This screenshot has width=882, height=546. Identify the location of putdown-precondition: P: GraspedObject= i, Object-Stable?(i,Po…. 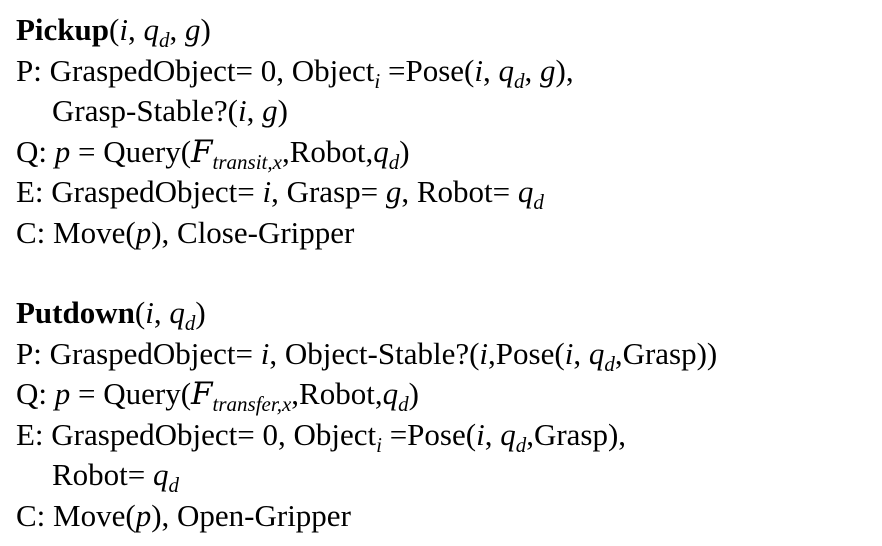
(367, 355).